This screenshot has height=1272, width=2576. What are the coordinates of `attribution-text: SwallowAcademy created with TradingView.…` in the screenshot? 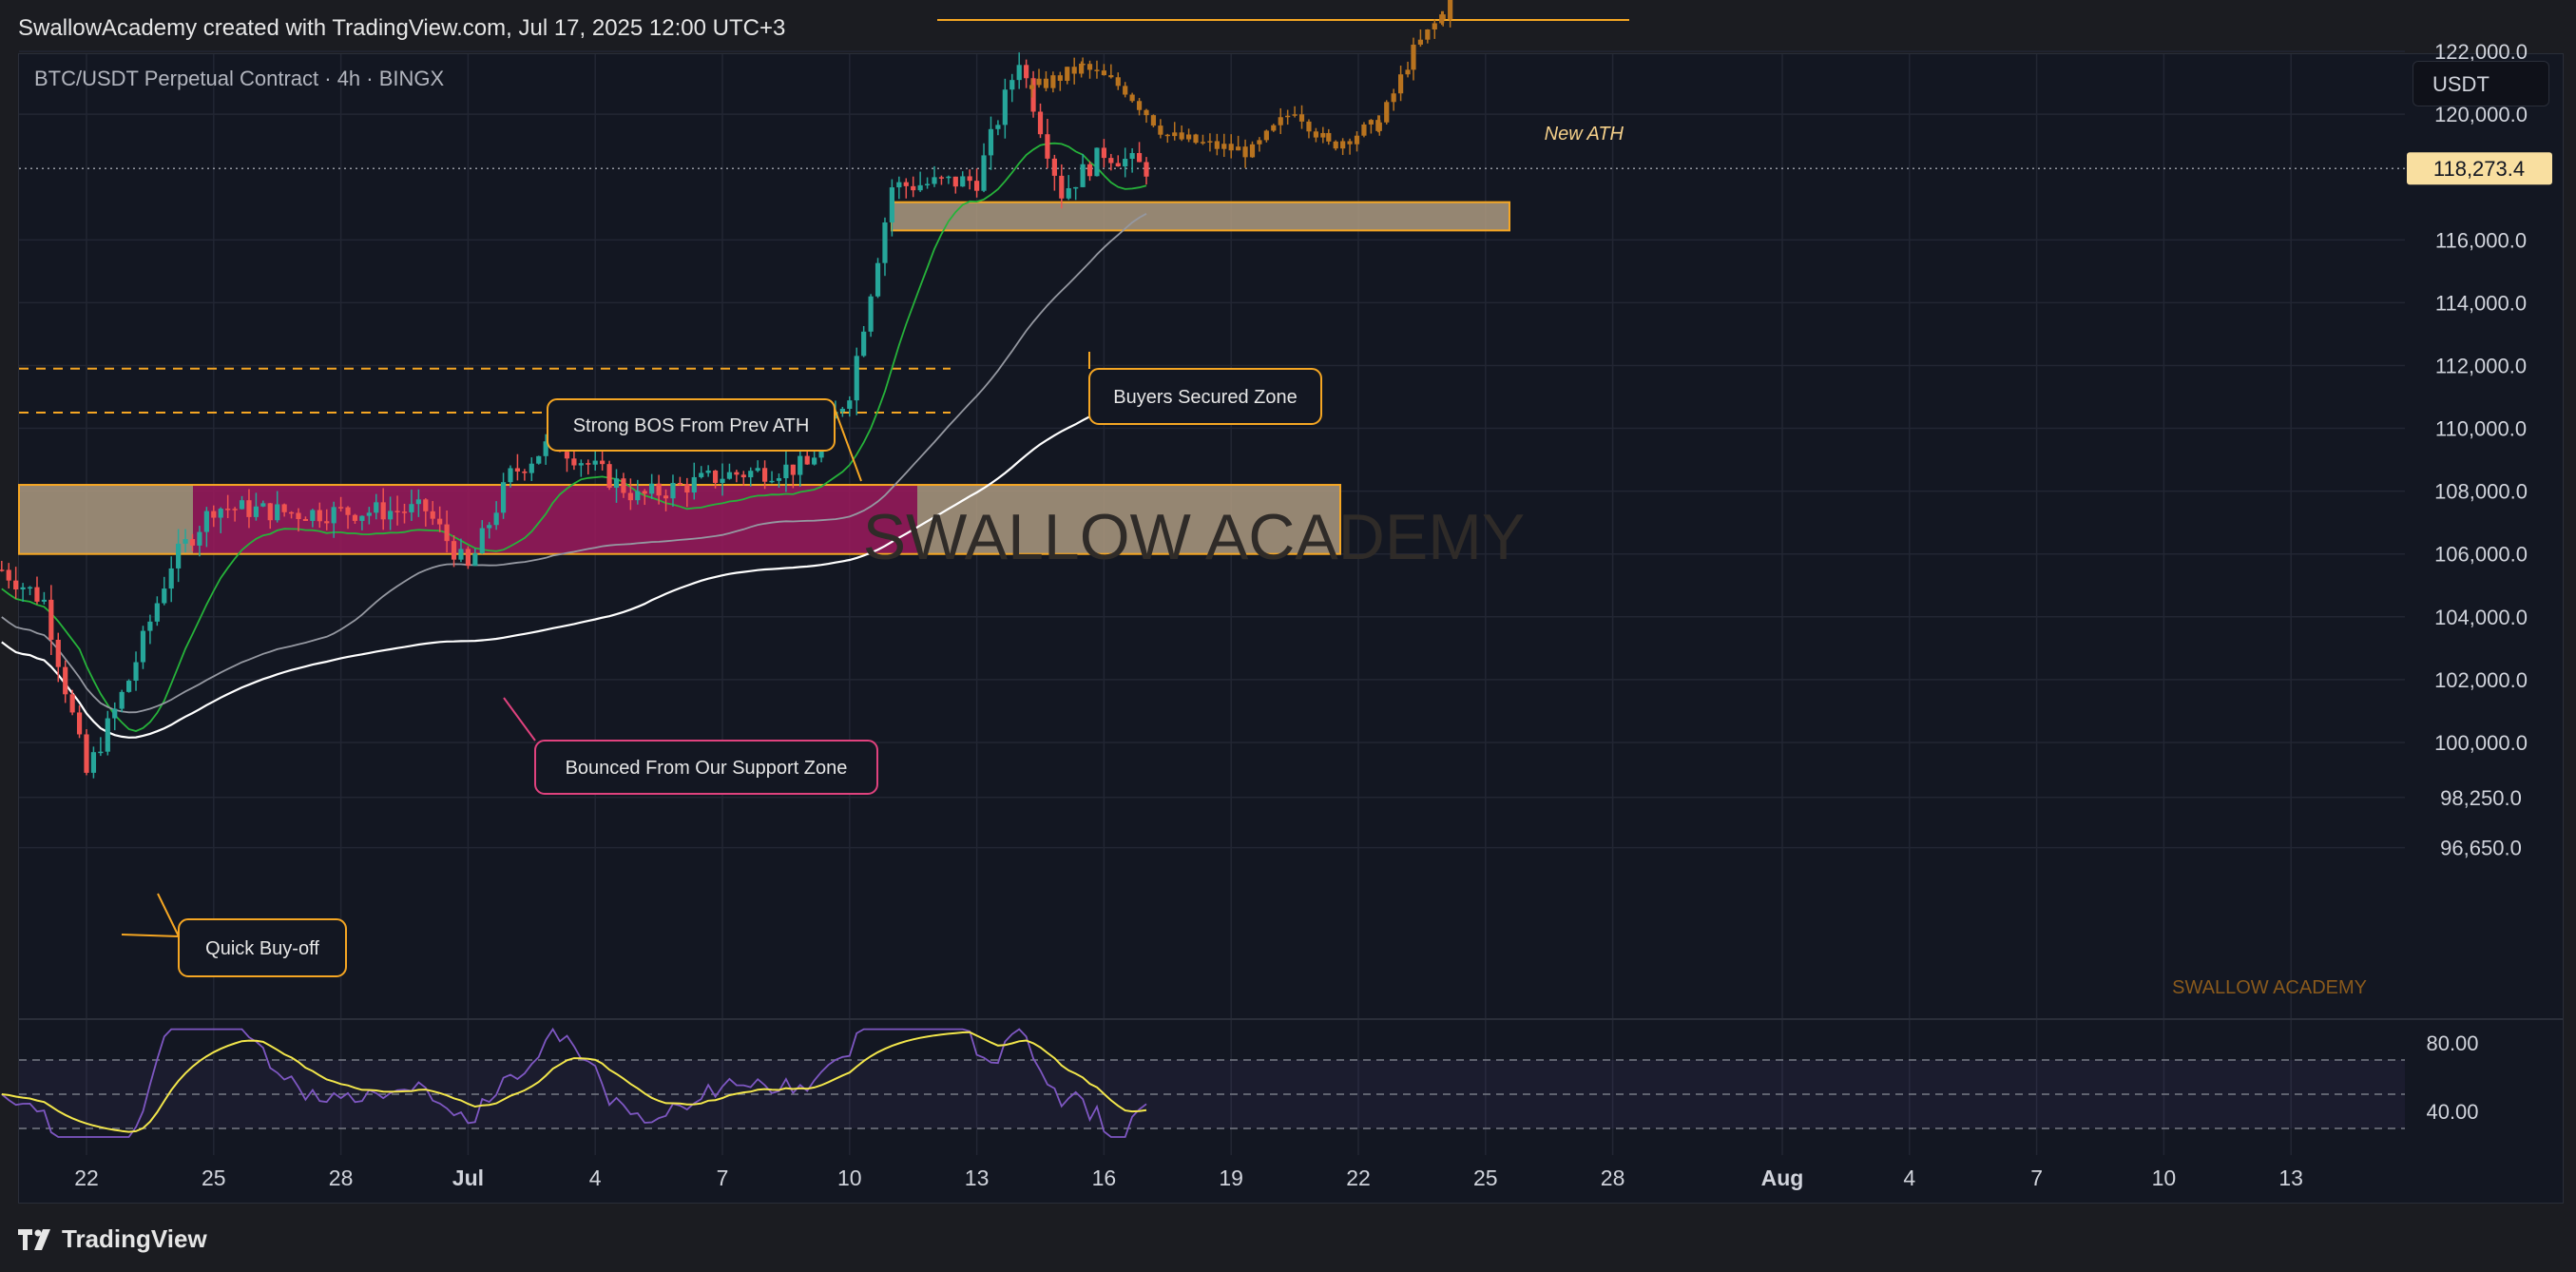 It's located at (402, 28).